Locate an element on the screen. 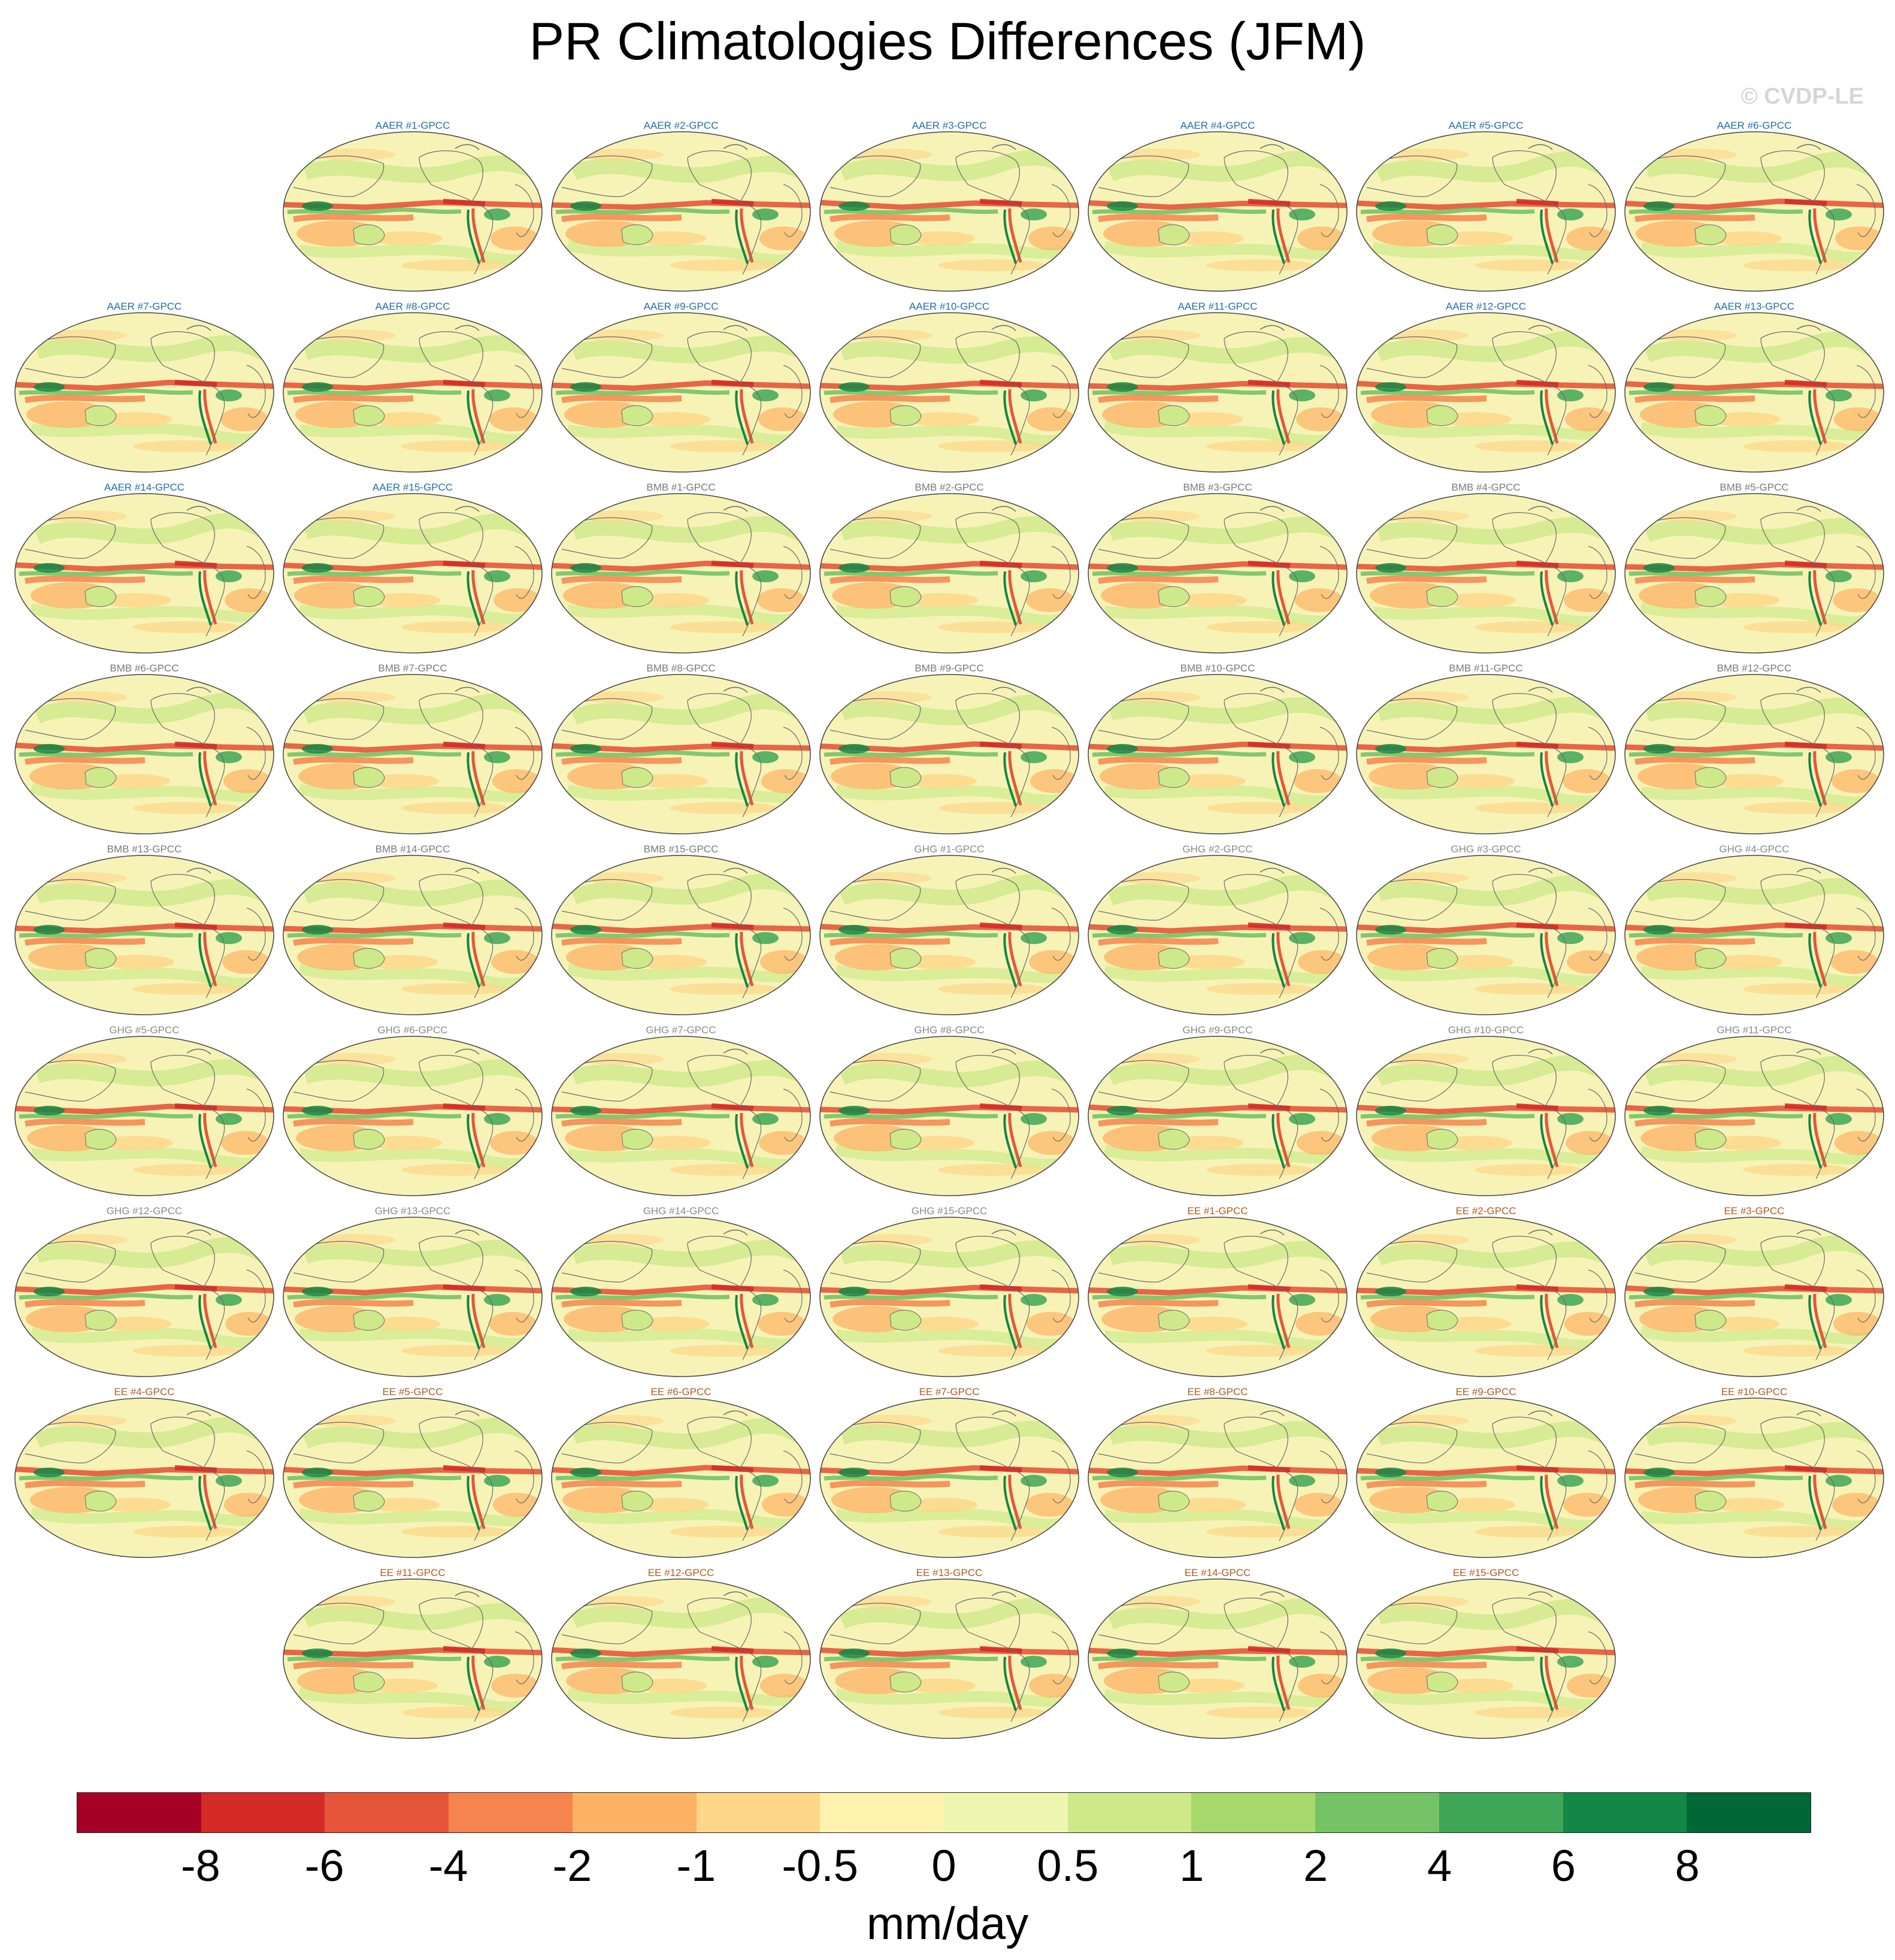 This screenshot has width=1895, height=1960. panel-title: EE #10-GPCC is located at coordinates (1754, 1392).